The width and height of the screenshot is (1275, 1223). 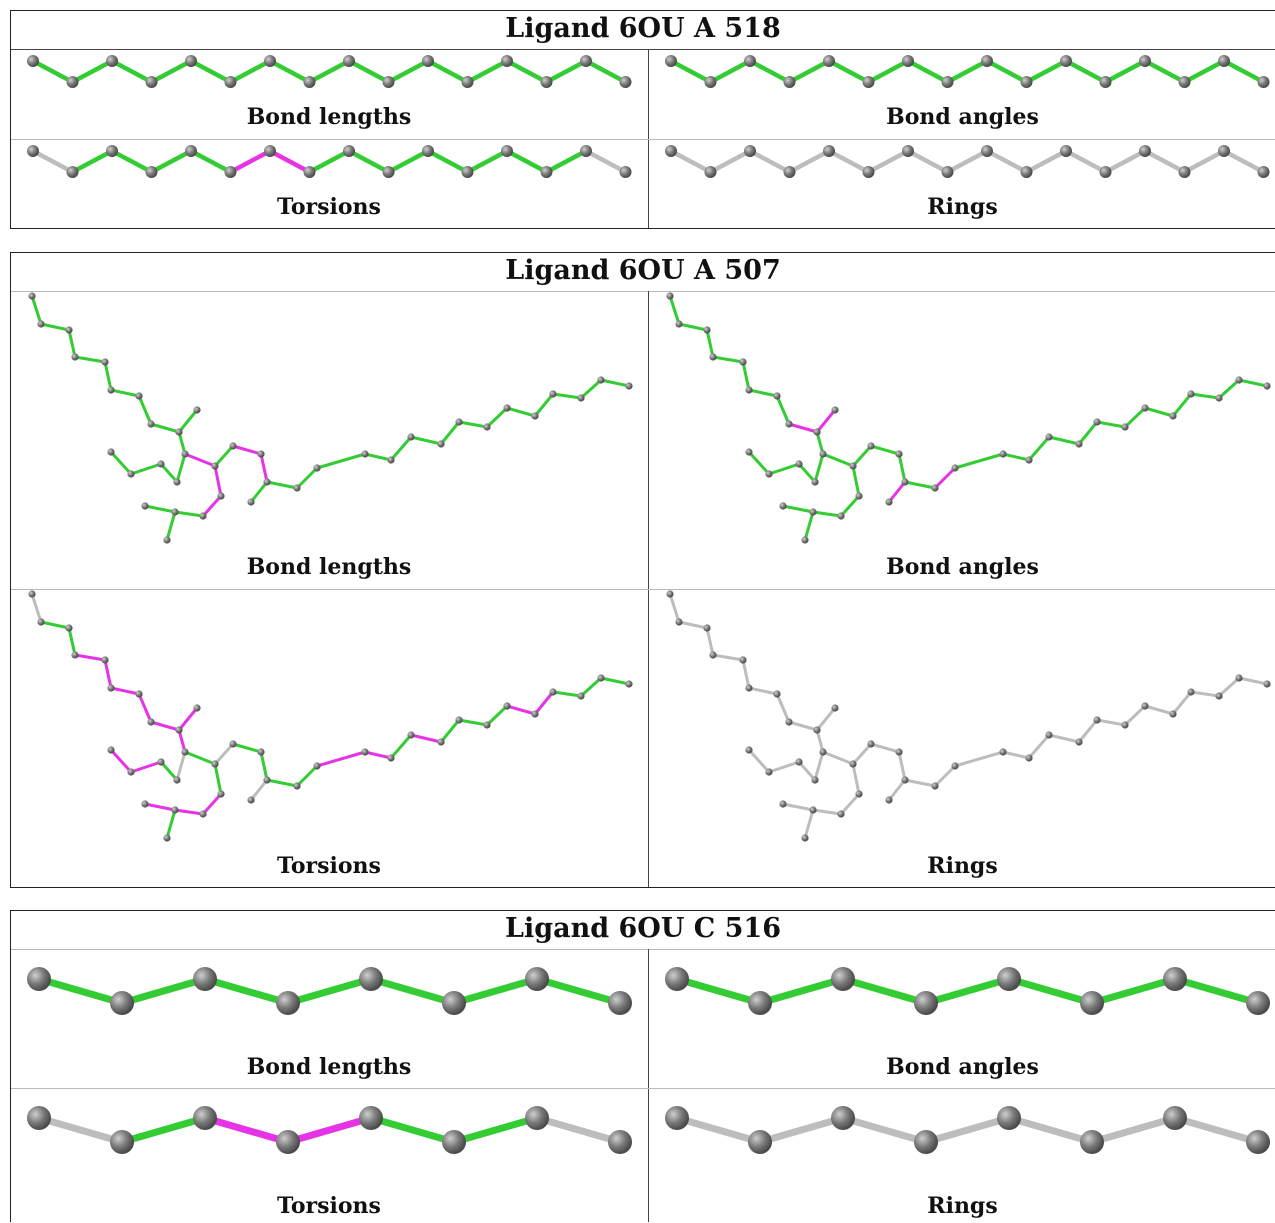 What do you see at coordinates (643, 949) in the screenshot?
I see `divider` at bounding box center [643, 949].